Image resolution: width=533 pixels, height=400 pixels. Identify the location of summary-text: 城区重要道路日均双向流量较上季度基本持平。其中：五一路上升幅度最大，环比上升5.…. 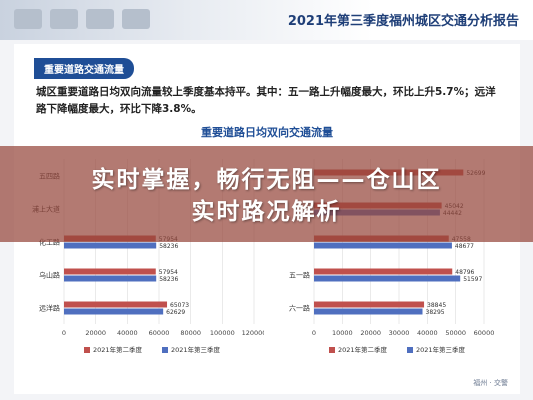
(266, 100).